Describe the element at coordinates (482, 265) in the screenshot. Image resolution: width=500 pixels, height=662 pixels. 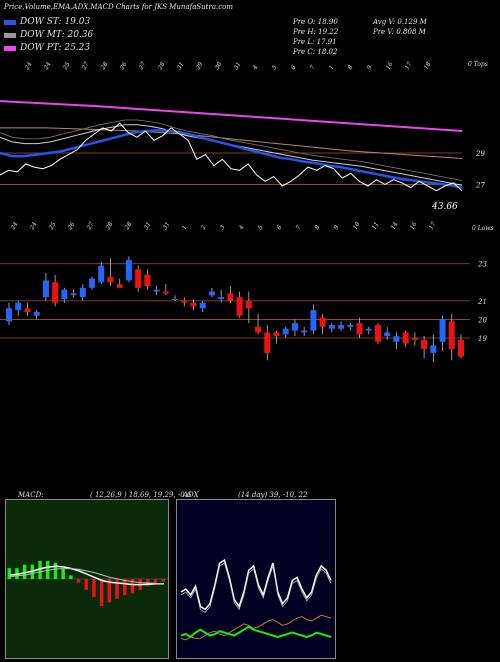
I see `candle-level-label: 23` at that location.